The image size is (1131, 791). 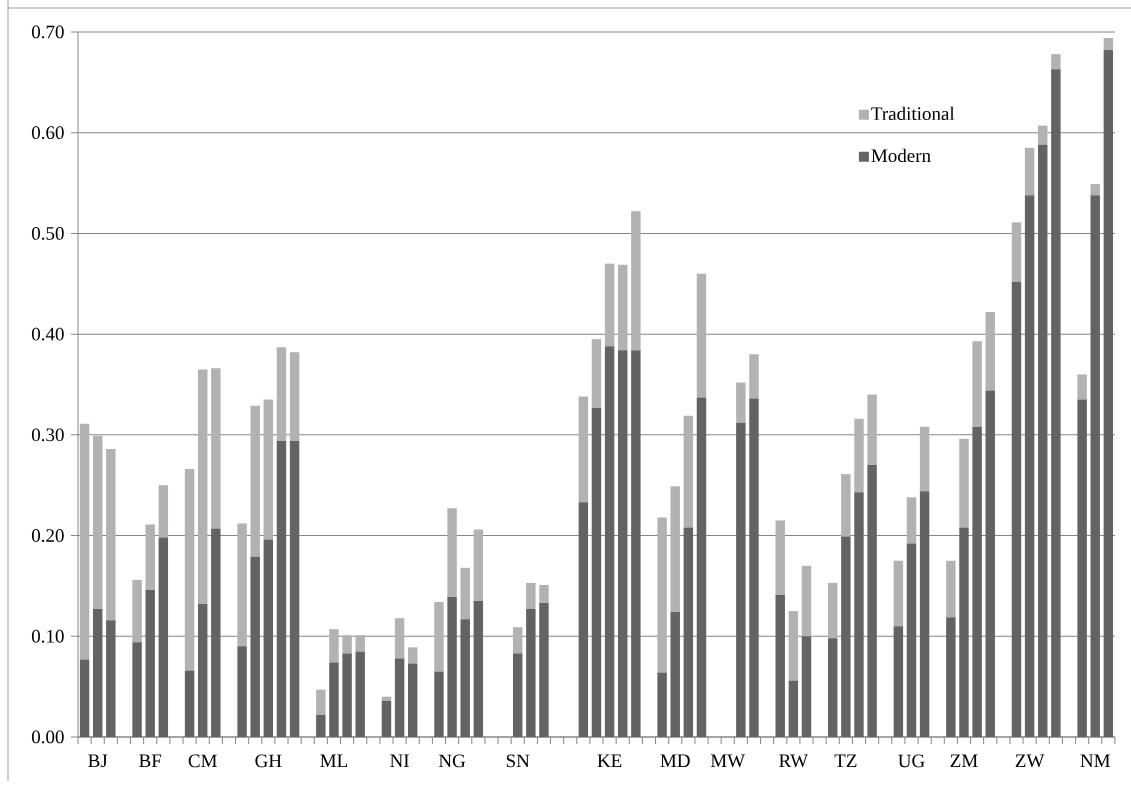 I want to click on x-tick-label: NM, so click(x=1095, y=760).